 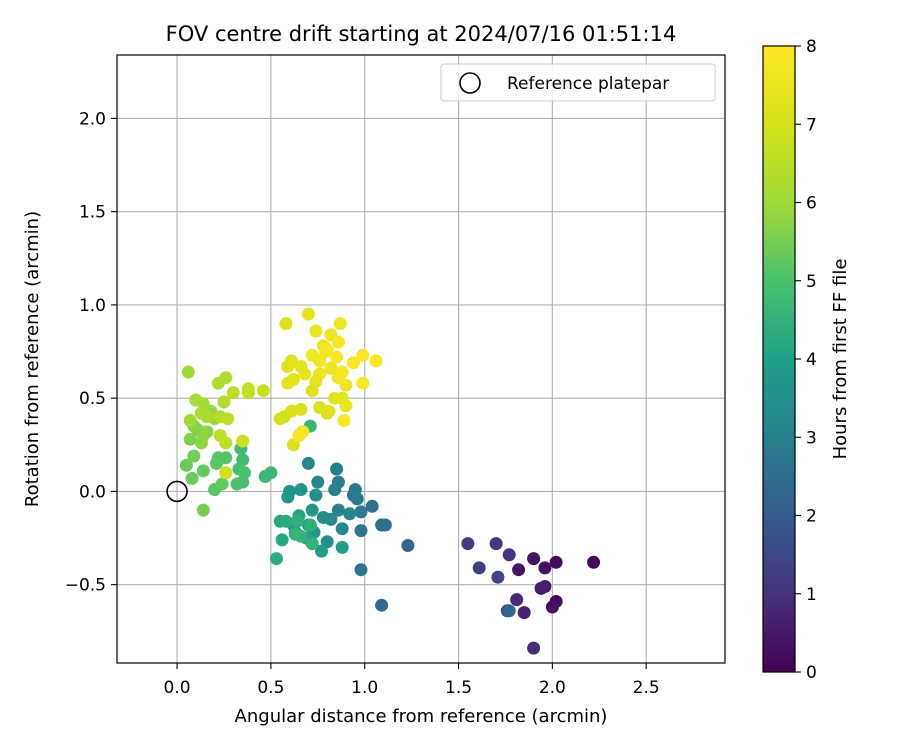 What do you see at coordinates (811, 360) in the screenshot?
I see `colorbar-tick-label: 4` at bounding box center [811, 360].